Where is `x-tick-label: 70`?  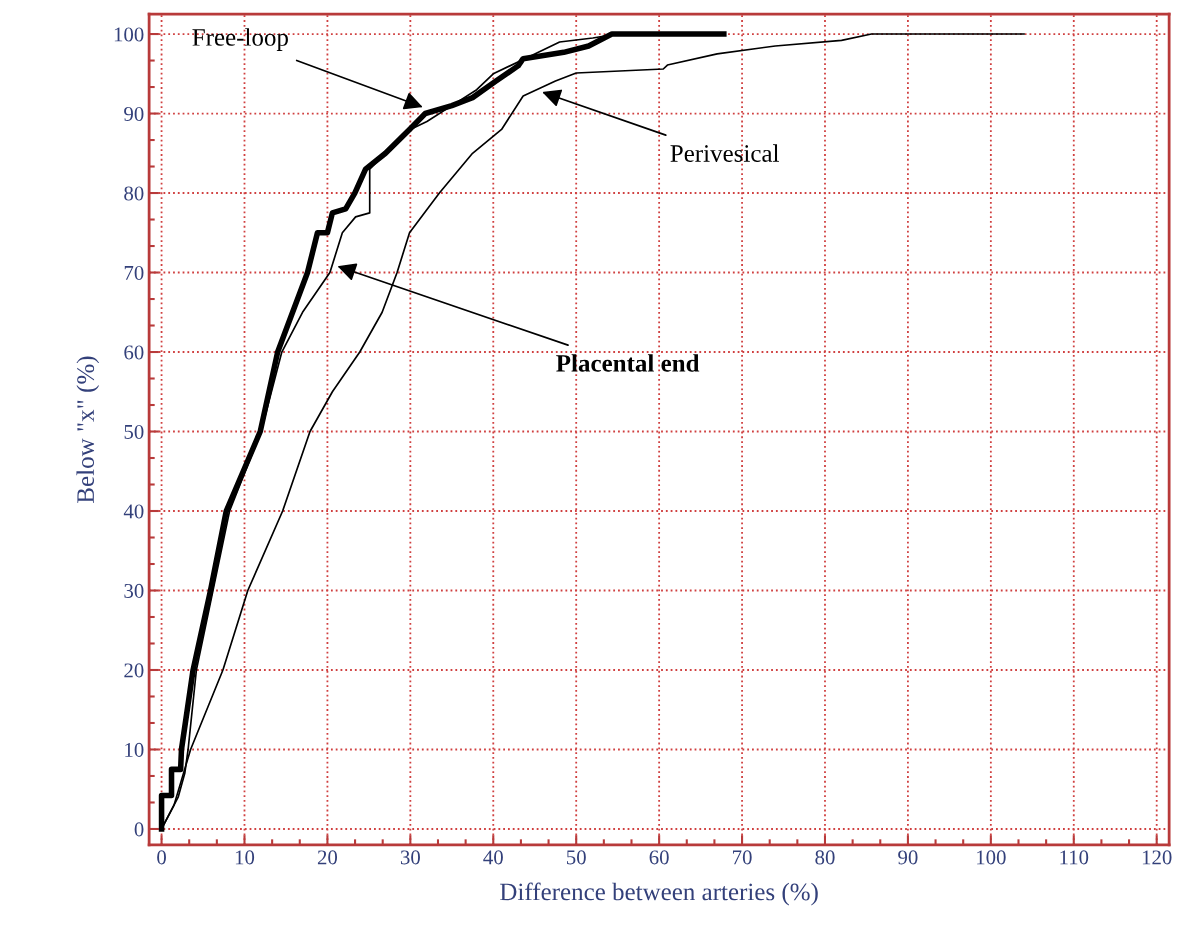
x-tick-label: 70 is located at coordinates (742, 857).